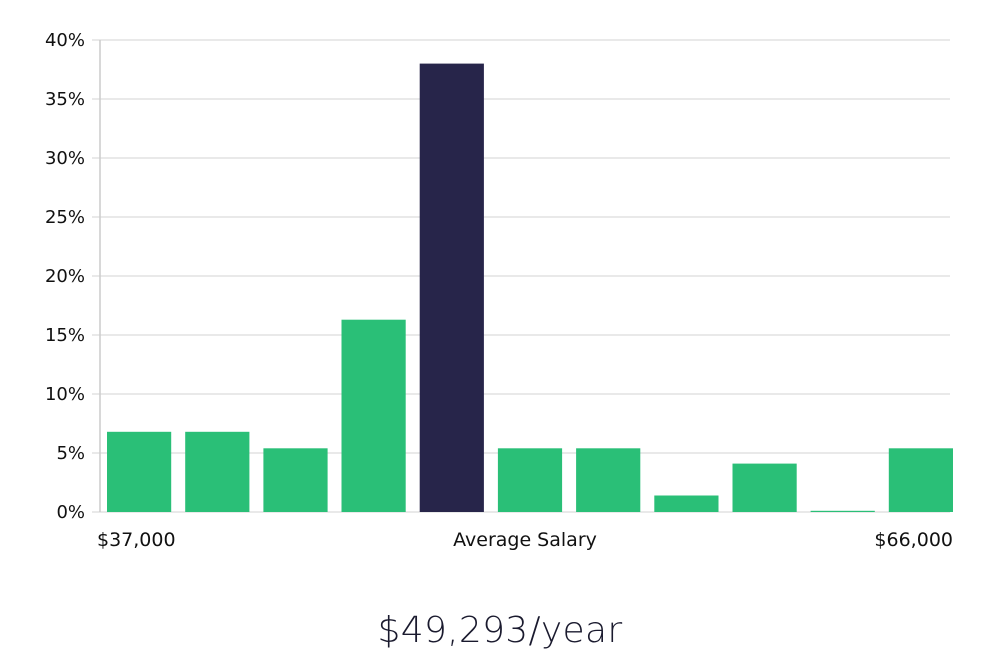  Describe the element at coordinates (65, 158) in the screenshot. I see `y-tick-label: 30%` at that location.